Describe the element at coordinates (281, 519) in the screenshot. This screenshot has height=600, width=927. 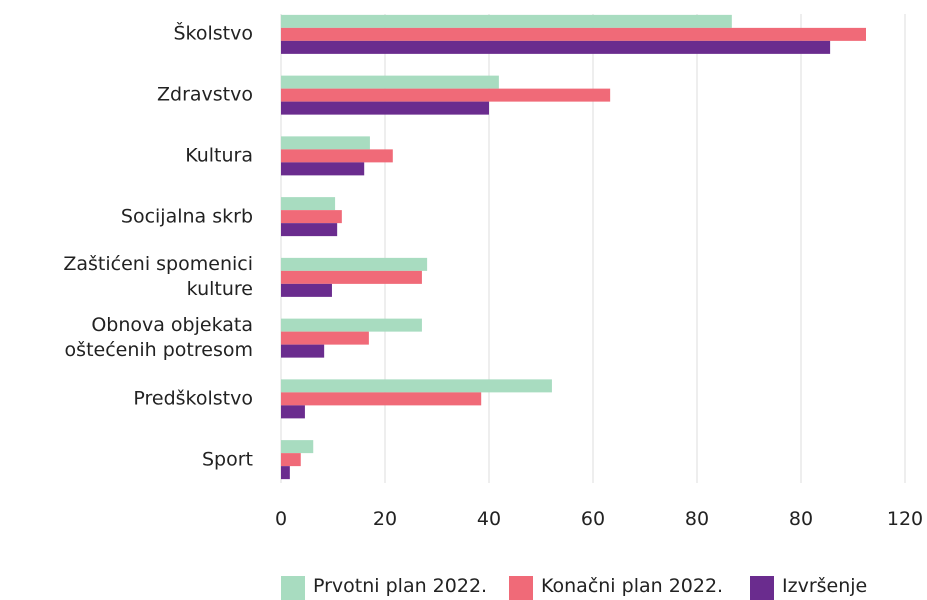
I see `x-tick-label: 0` at that location.